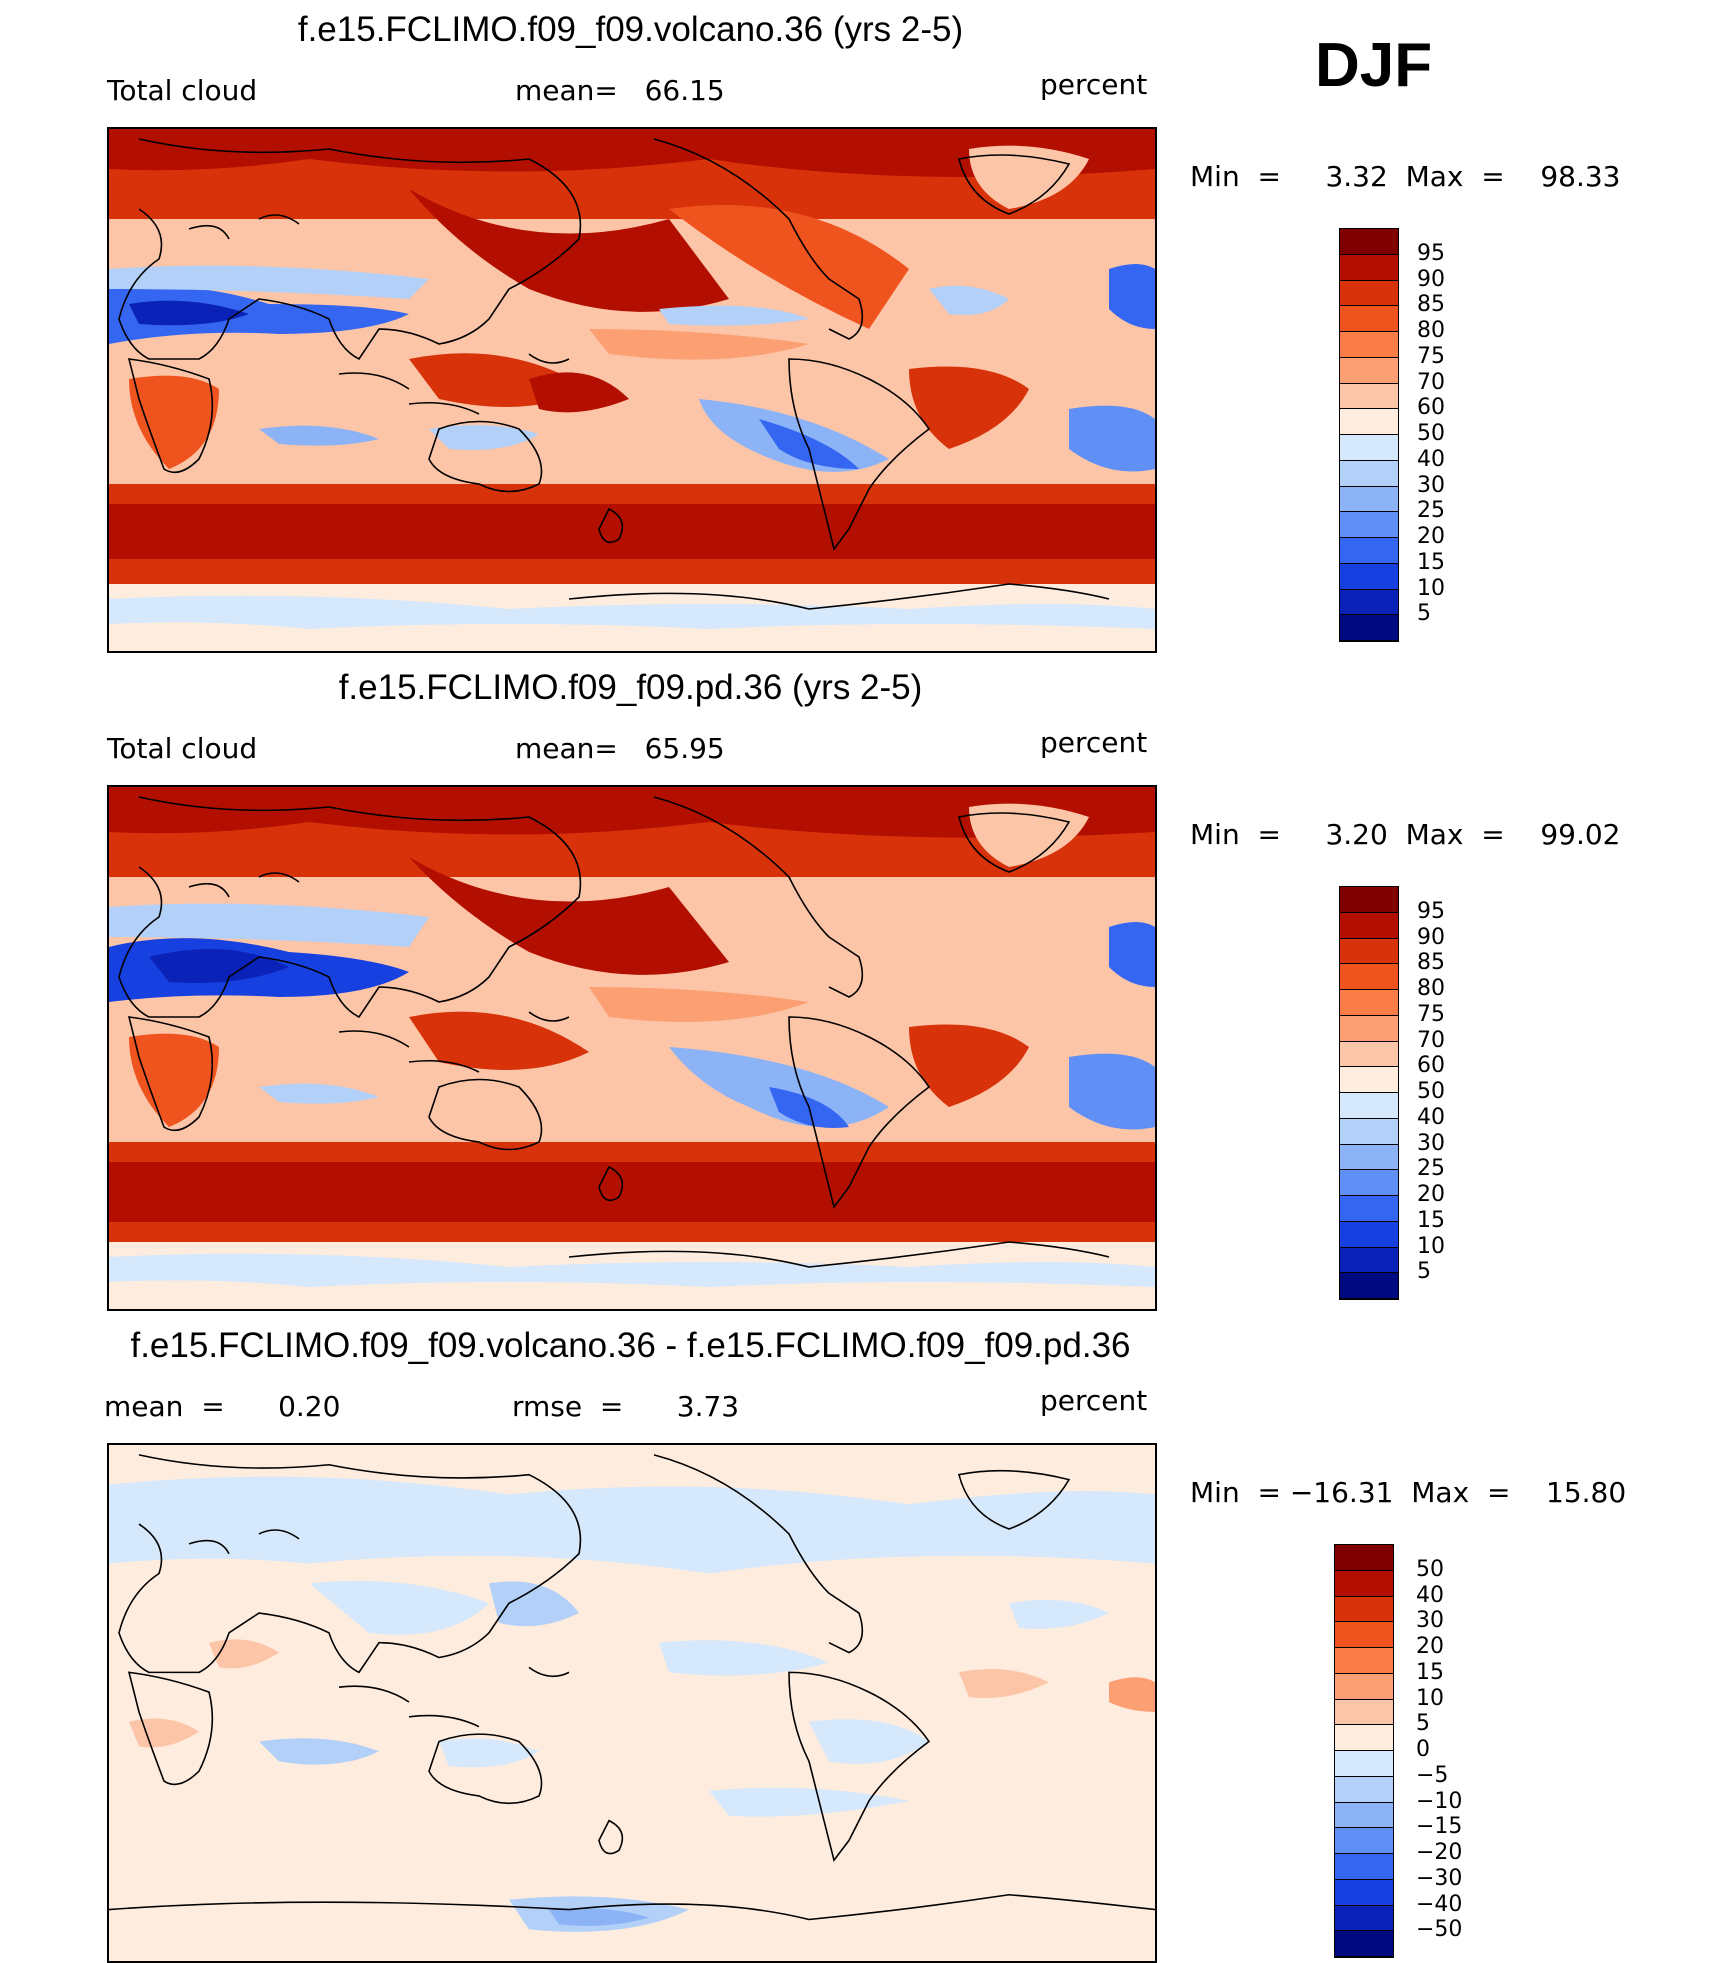  What do you see at coordinates (1447, 1092) in the screenshot?
I see `panel2-colorbar-labels: 95 90 85 80 75 70 60 50 40 30 25 20 15 10 5` at bounding box center [1447, 1092].